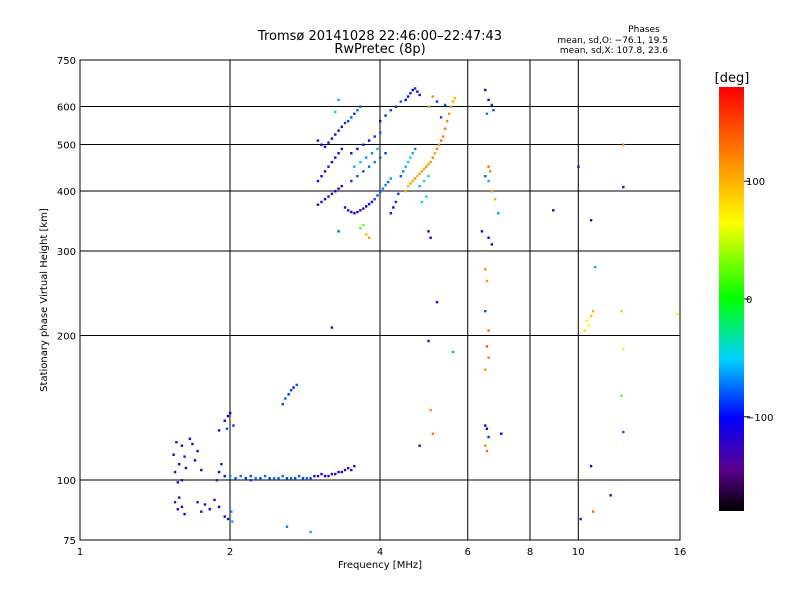 This screenshot has height=600, width=800. What do you see at coordinates (71, 301) in the screenshot?
I see `y-axis: 75 100 200 300 400 500 600 750` at bounding box center [71, 301].